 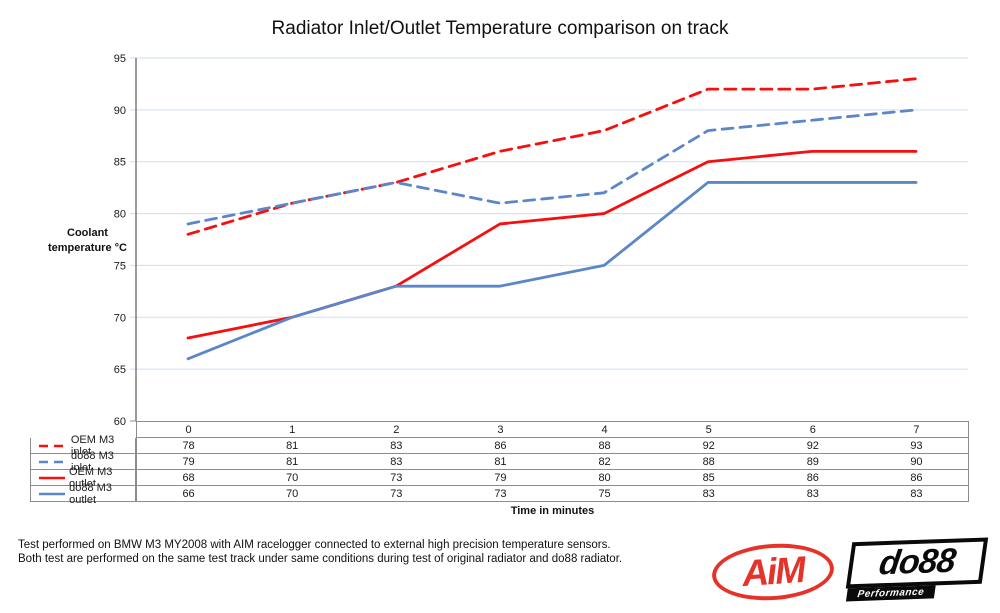 I want to click on table-cell: 68, so click(x=188, y=478).